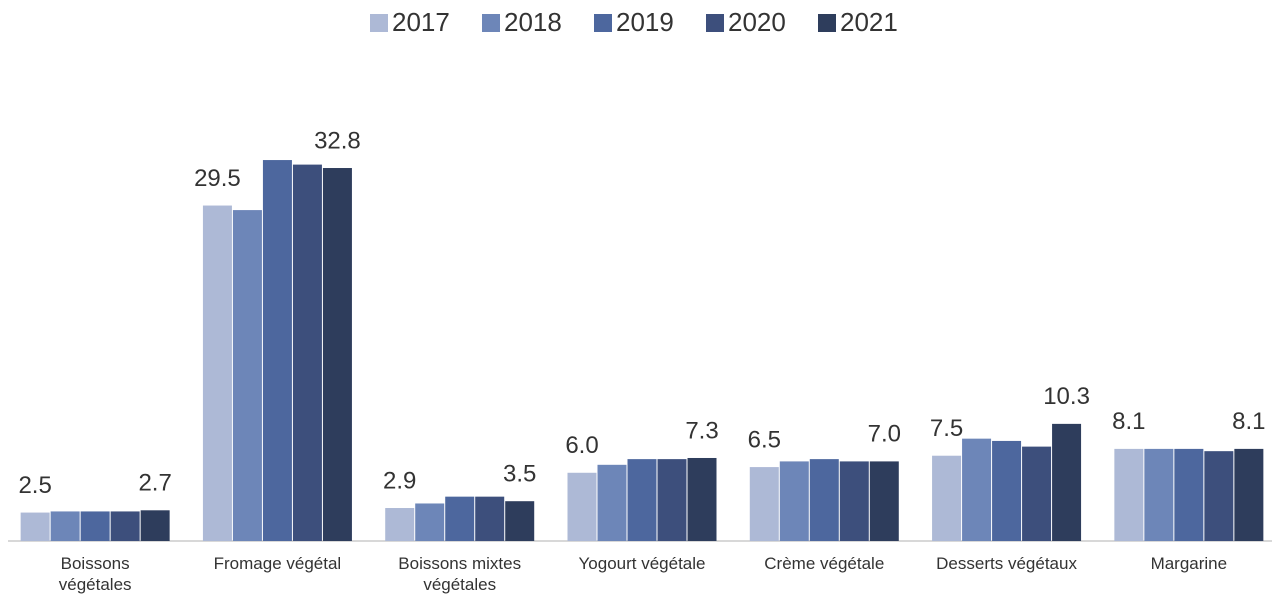 This screenshot has height=604, width=1280. I want to click on data-label: 7.3, so click(701, 430).